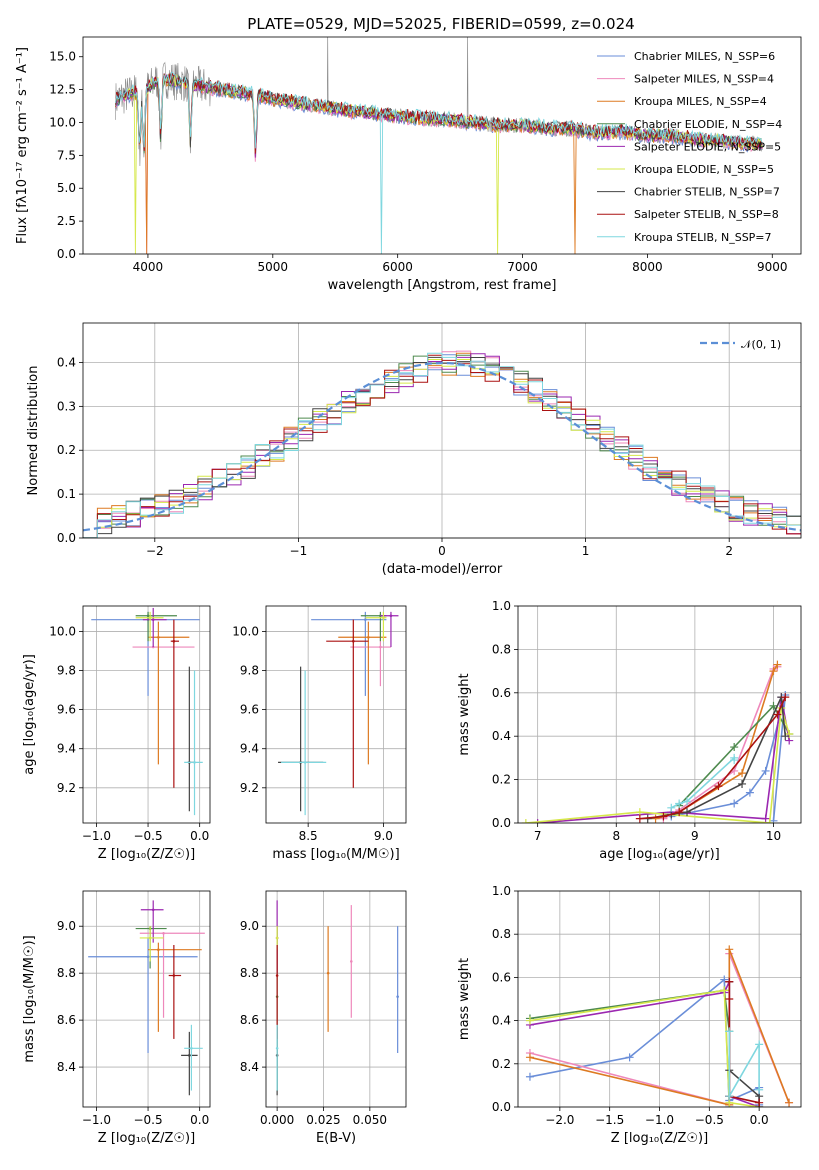  I want to click on x-tick-label: 9000, so click(772, 267).